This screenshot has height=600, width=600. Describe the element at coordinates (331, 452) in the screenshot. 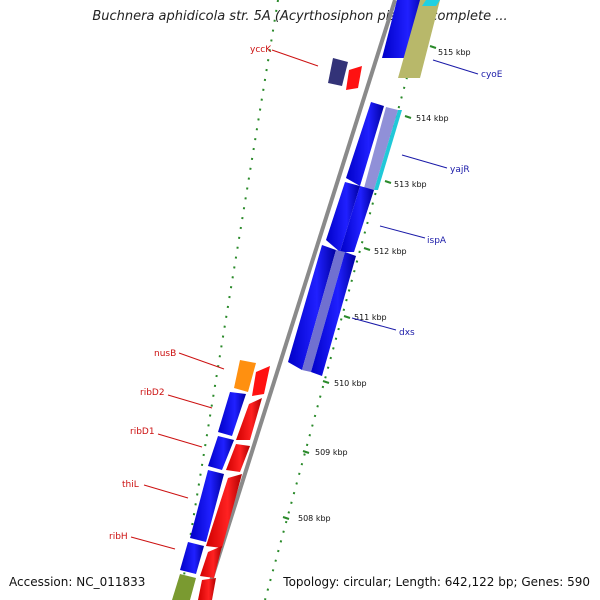

I see `tick-label: 509 kbp` at that location.